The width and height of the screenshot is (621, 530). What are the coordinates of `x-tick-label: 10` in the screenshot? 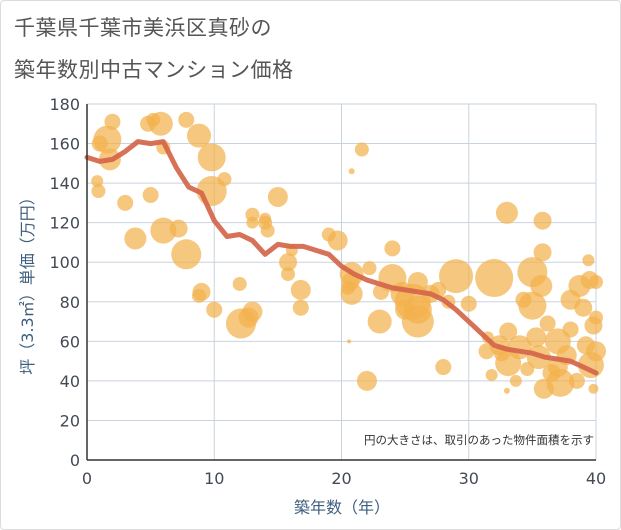 It's located at (214, 478).